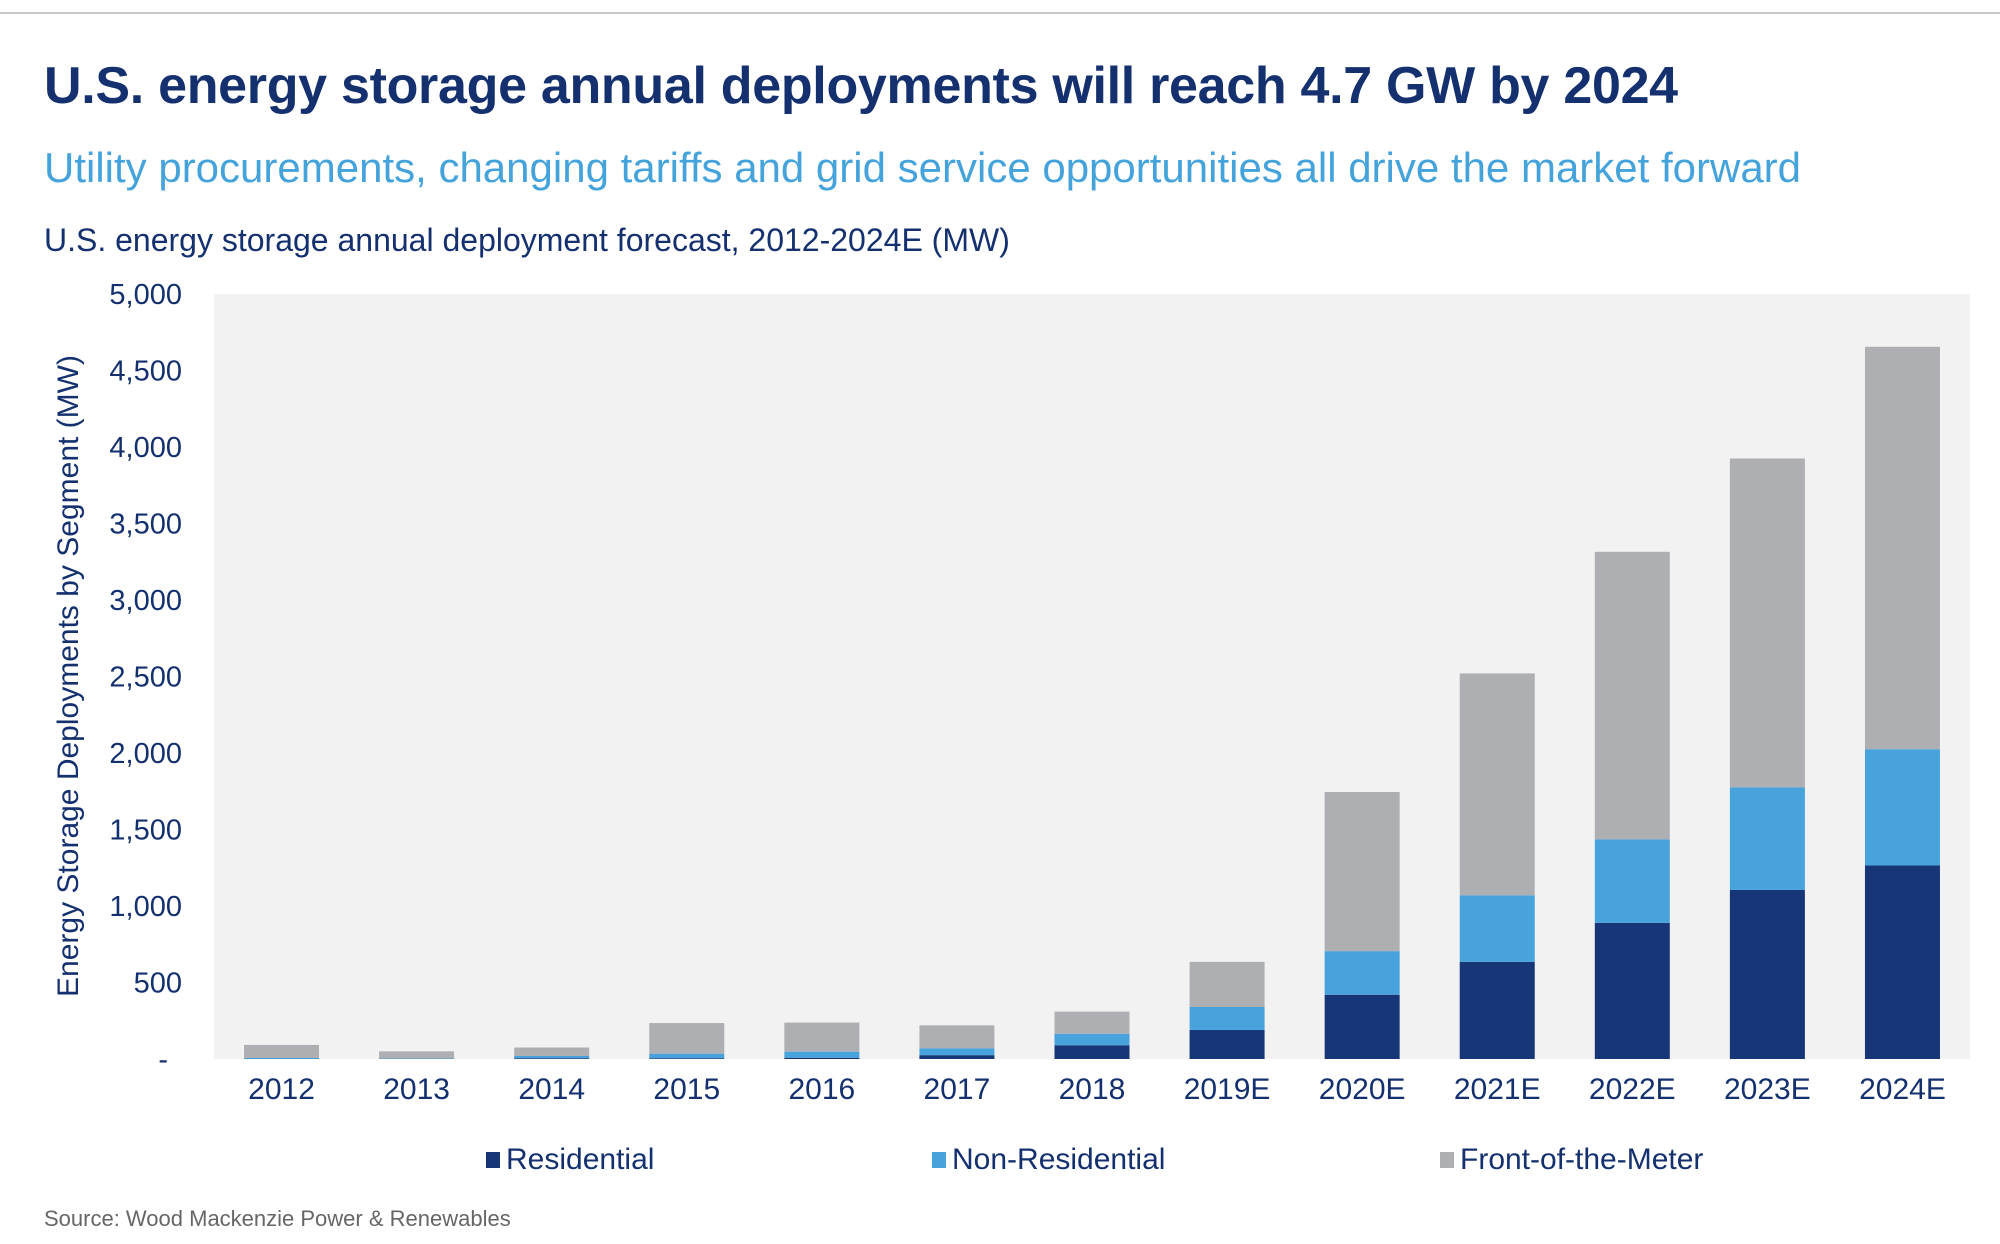 The width and height of the screenshot is (2000, 1244). I want to click on bar-residential-2017, so click(957, 1057).